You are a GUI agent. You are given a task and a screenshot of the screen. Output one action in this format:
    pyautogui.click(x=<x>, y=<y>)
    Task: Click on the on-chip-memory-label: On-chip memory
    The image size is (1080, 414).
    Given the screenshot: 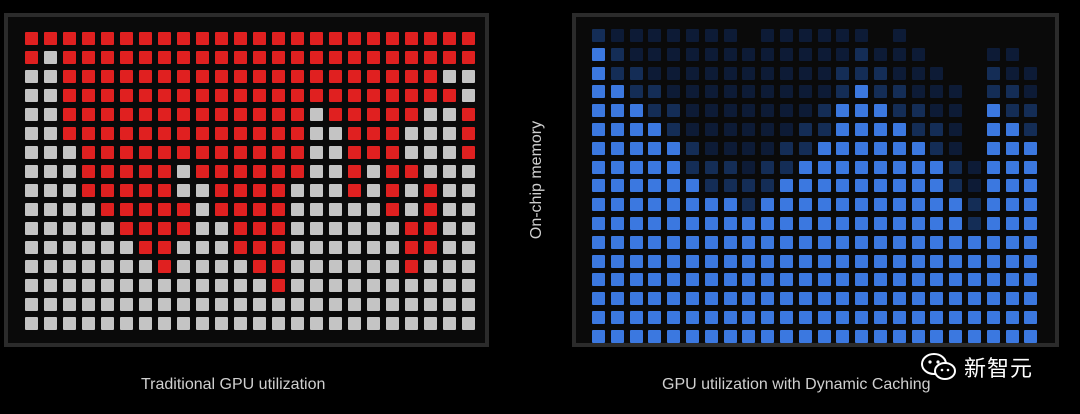 What is the action you would take?
    pyautogui.click(x=536, y=180)
    